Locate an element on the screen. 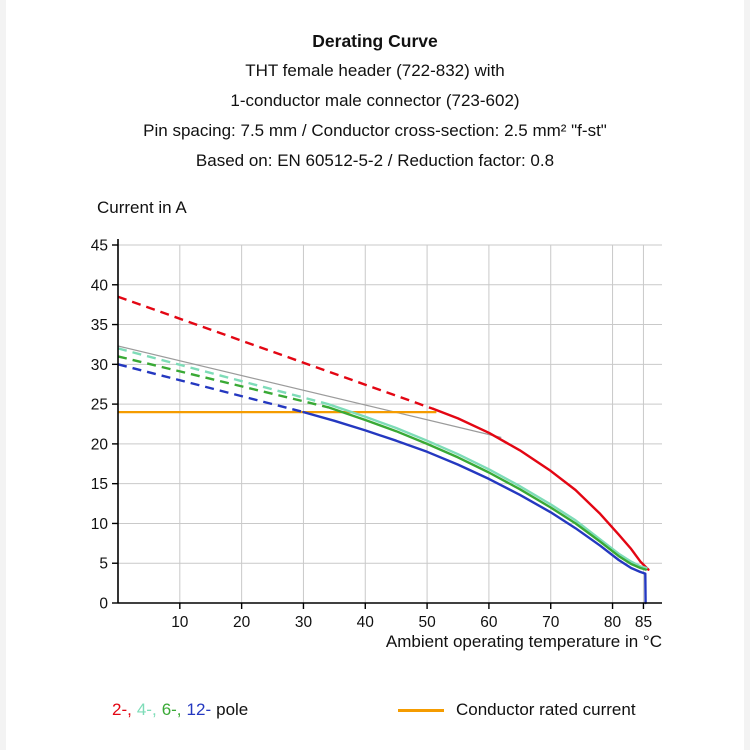 Image resolution: width=750 pixels, height=750 pixels. y-axis-title: Current in A is located at coordinates (142, 207).